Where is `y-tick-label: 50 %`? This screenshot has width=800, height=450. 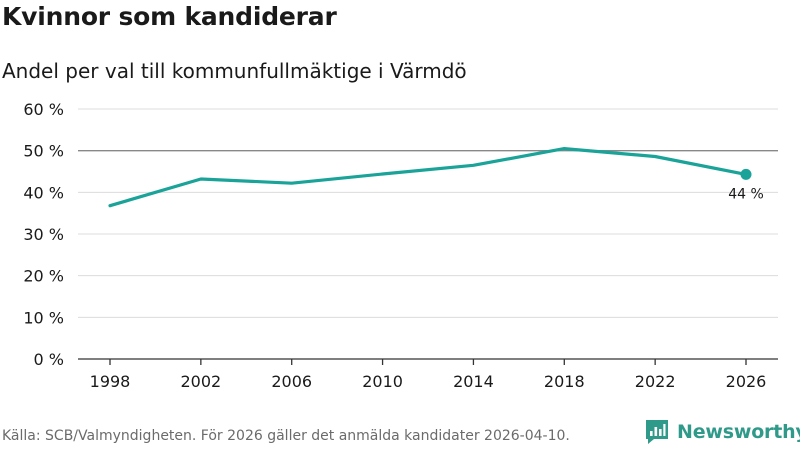 y-tick-label: 50 % is located at coordinates (43, 151).